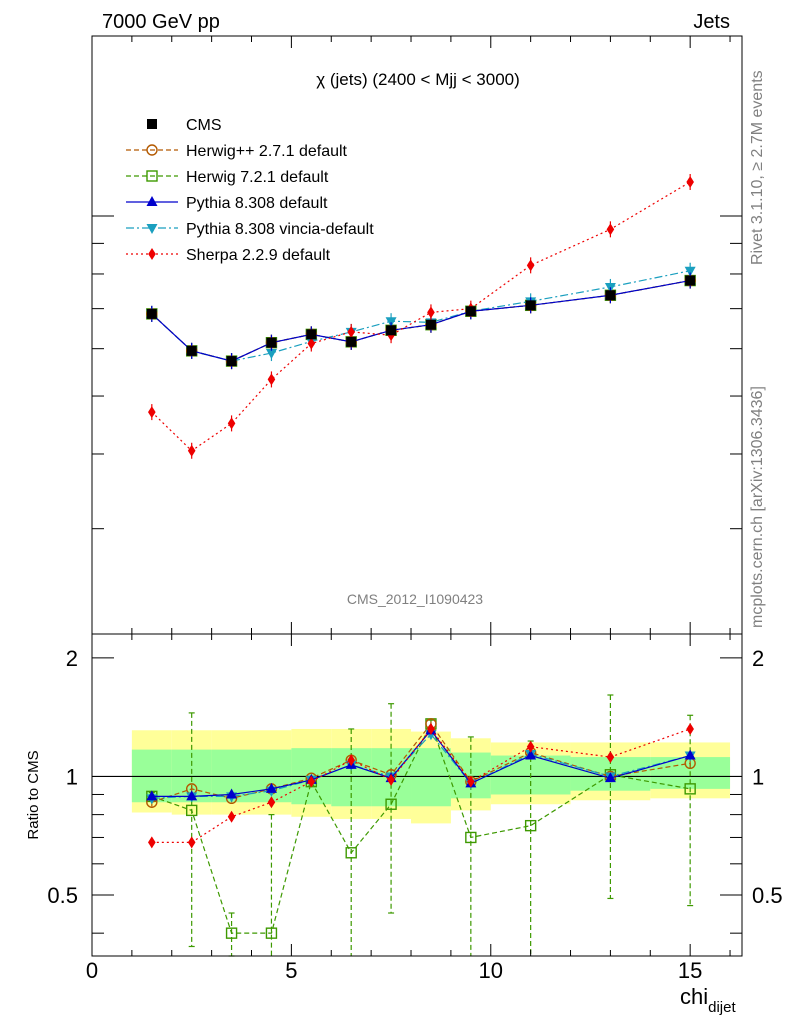 Image resolution: width=786 pixels, height=1024 pixels. I want to click on ratio-x-tick-label: 15, so click(690, 970).